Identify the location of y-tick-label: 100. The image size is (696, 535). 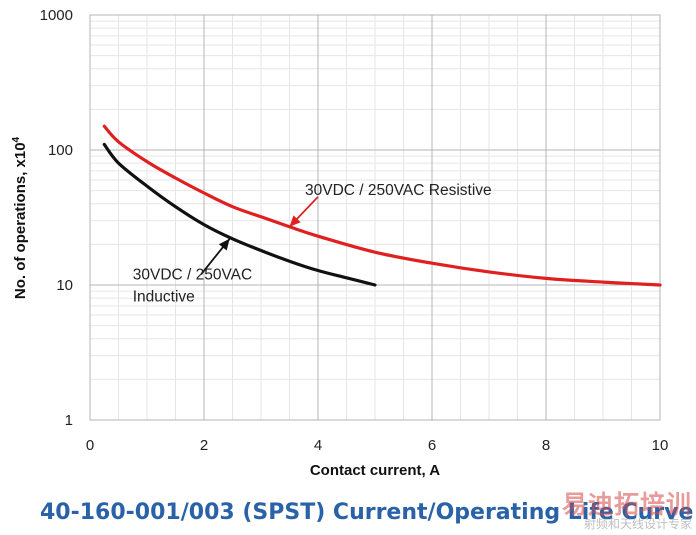
(60, 150).